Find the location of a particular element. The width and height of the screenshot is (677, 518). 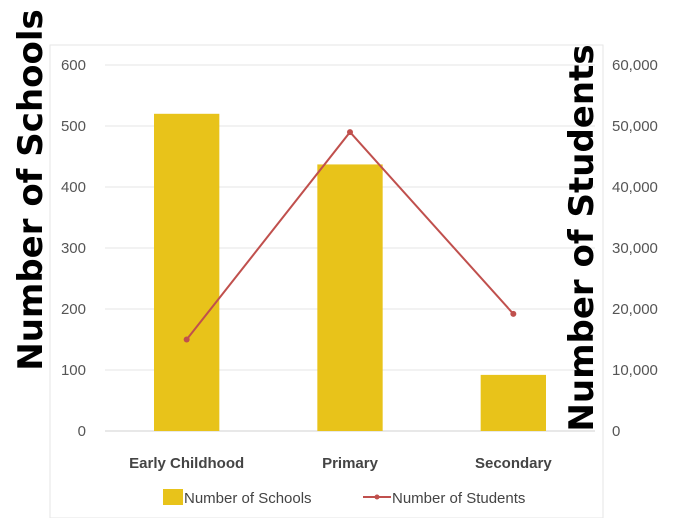

right-tick-label: 0 is located at coordinates (616, 431).